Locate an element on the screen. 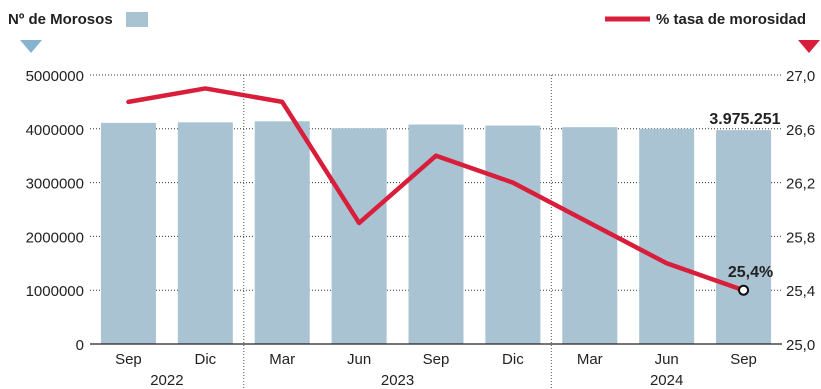  annotation-layer: 3.975.251 25,4% is located at coordinates (744, 196).